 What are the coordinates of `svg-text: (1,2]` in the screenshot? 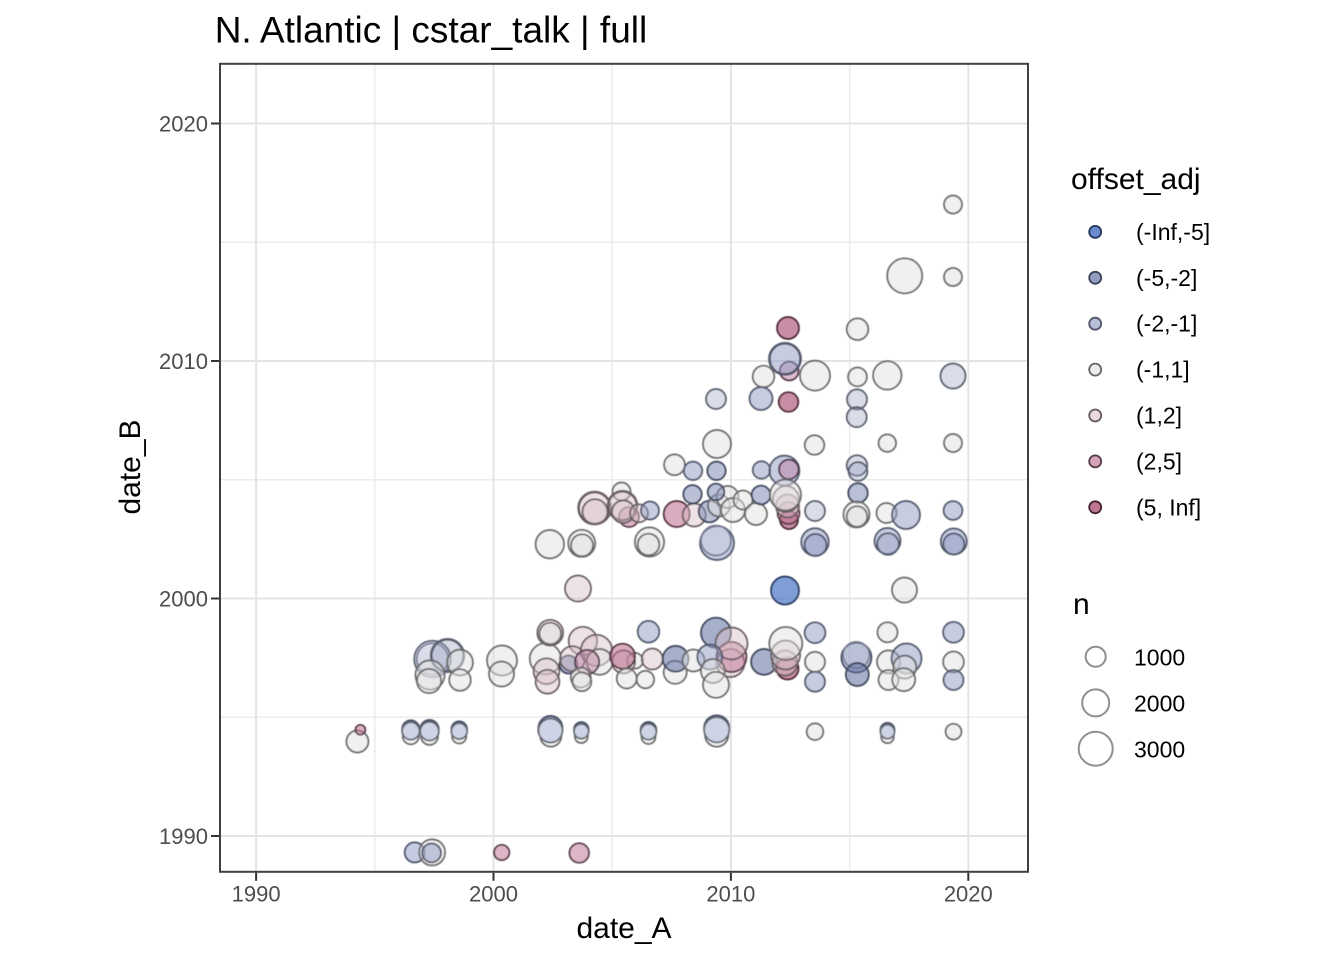 It's located at (1159, 416).